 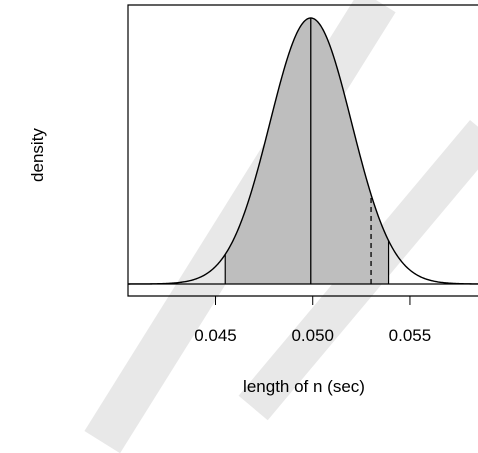 What do you see at coordinates (410, 335) in the screenshot?
I see `x-tick-label-2: 0.055` at bounding box center [410, 335].